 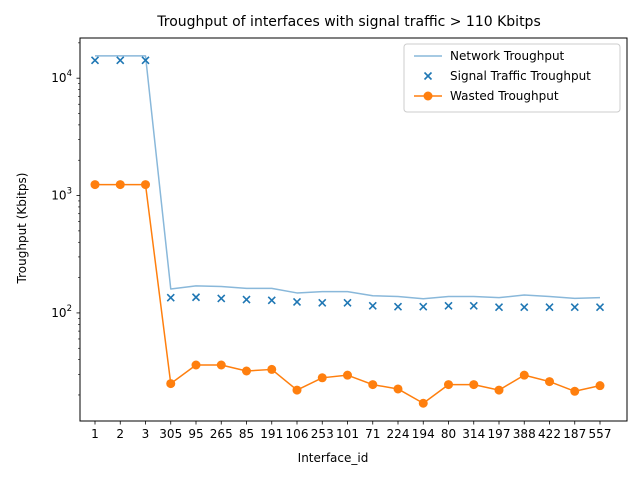 I want to click on legend-frame, so click(x=512, y=78).